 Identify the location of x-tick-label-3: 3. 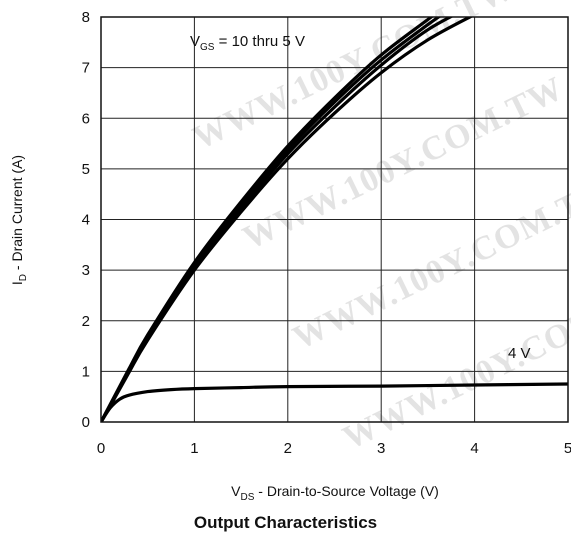
(381, 448).